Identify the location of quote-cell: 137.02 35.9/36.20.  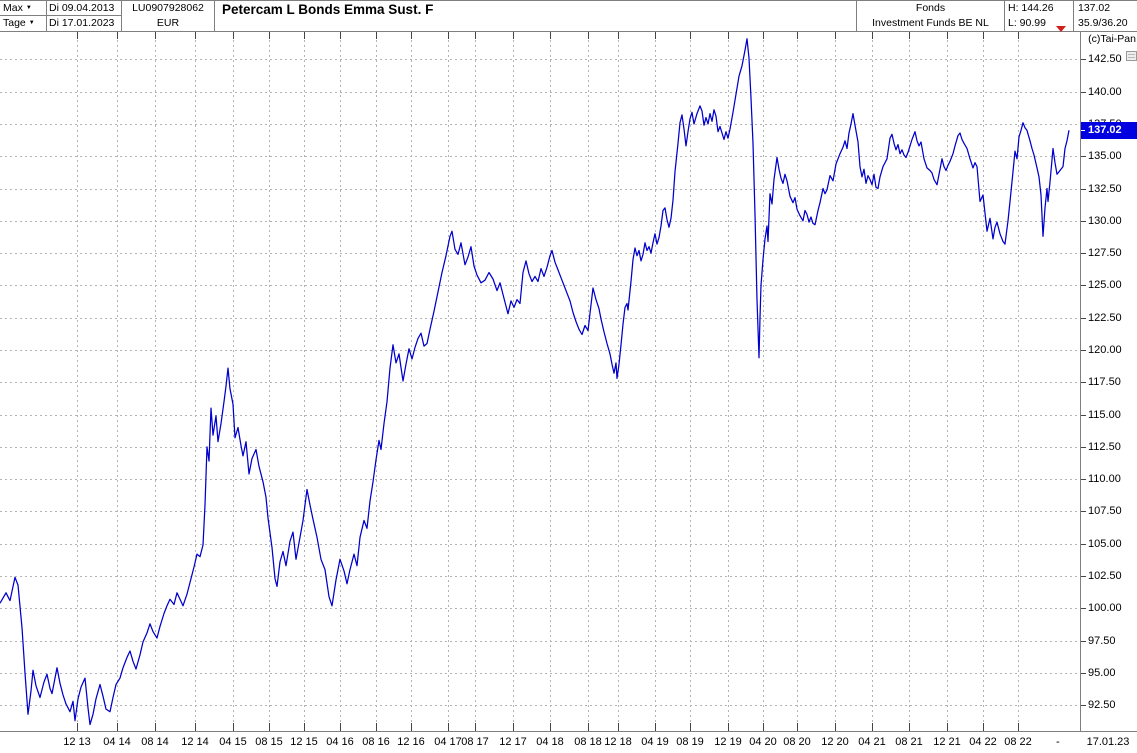
(1105, 16).